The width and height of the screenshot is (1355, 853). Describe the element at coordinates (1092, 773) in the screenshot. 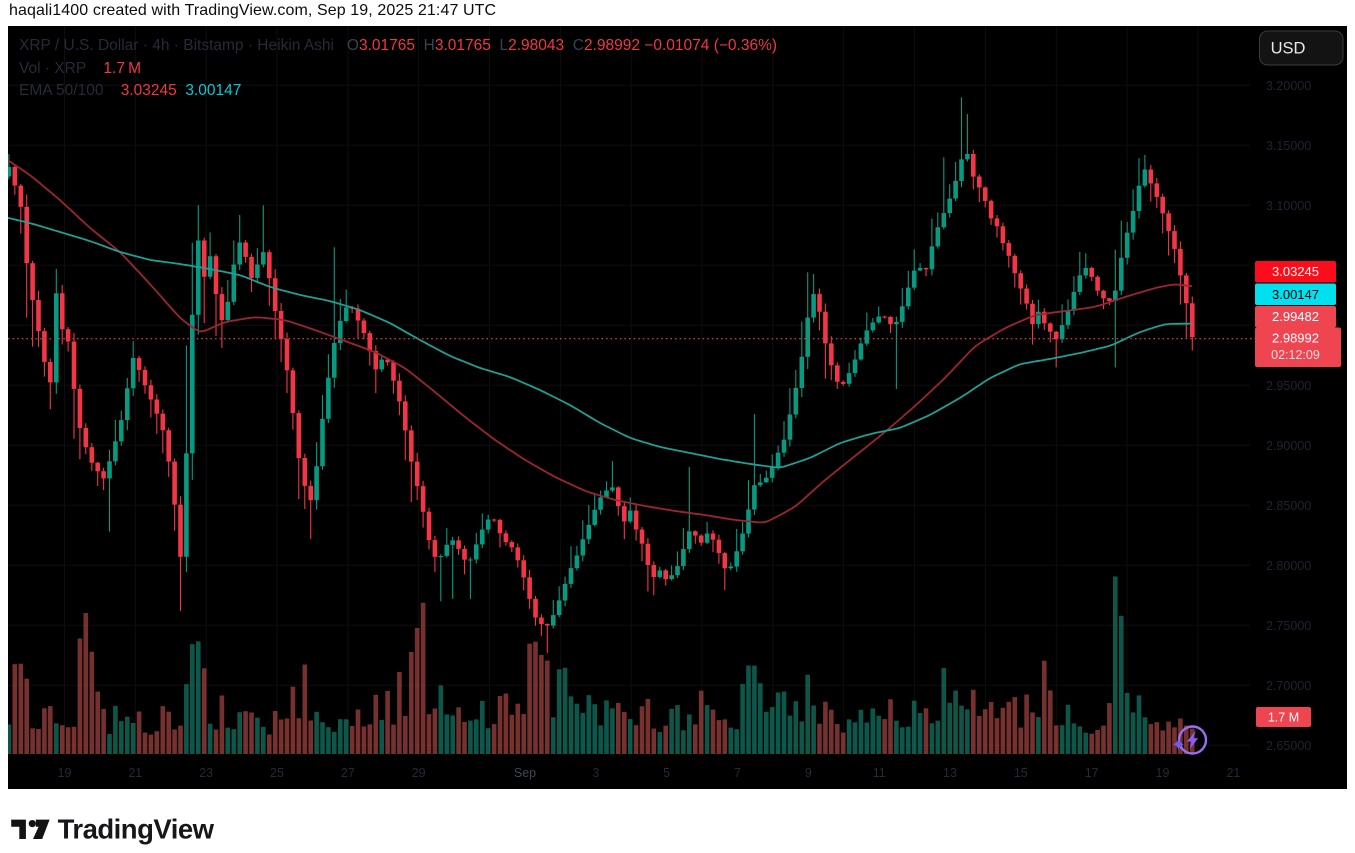

I see `svg-text: 17` at that location.